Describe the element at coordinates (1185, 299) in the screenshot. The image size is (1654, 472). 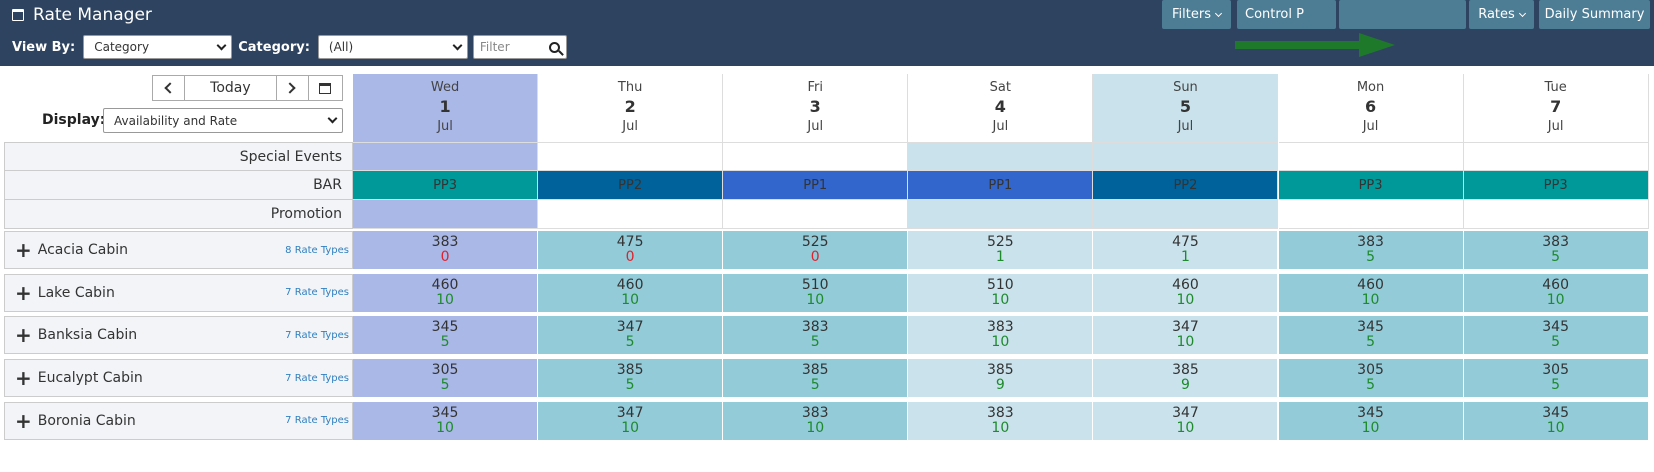
I see `availability-value: 10` at that location.